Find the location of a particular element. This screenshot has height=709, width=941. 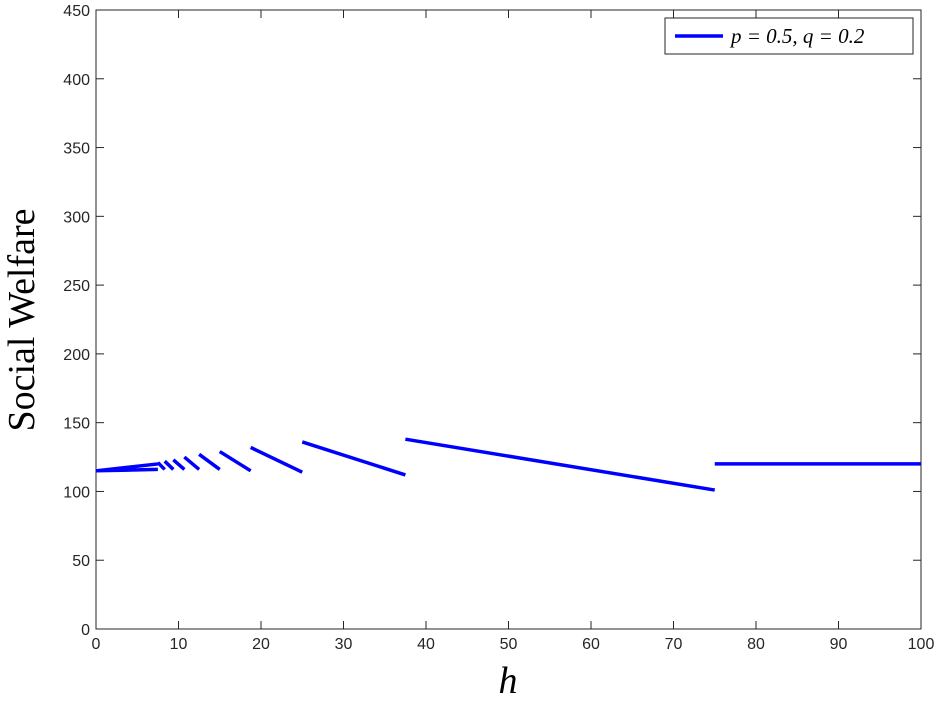

x-tick-label: 10 is located at coordinates (179, 644).